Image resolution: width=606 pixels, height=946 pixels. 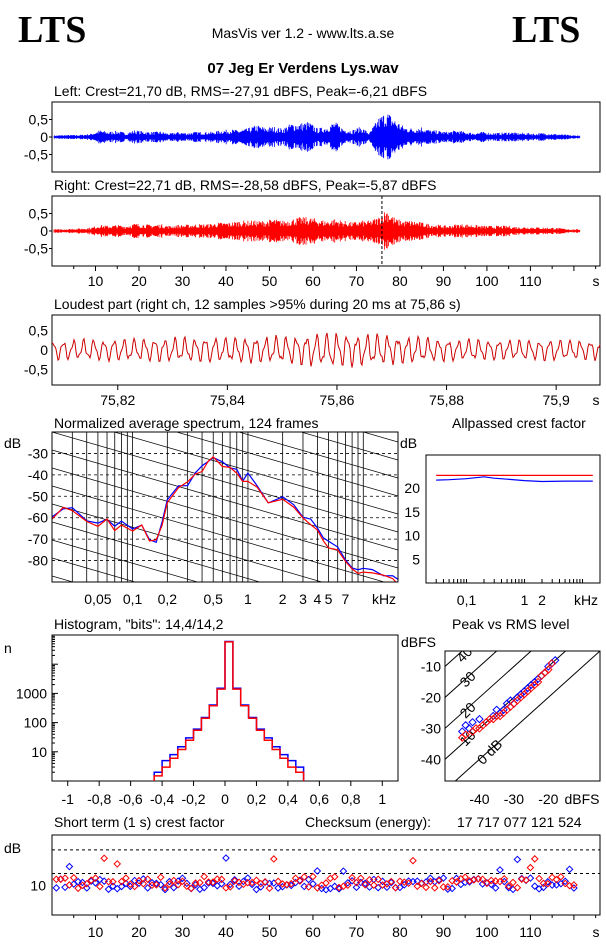 What do you see at coordinates (139, 822) in the screenshot?
I see `crest-short-title: Short term (1 s) crest factor` at bounding box center [139, 822].